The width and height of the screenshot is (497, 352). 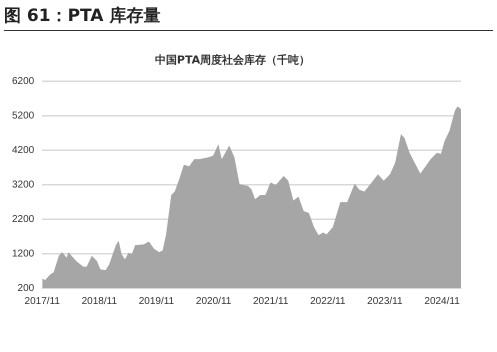 I want to click on x-tick-label: 2021/11, so click(x=270, y=301).